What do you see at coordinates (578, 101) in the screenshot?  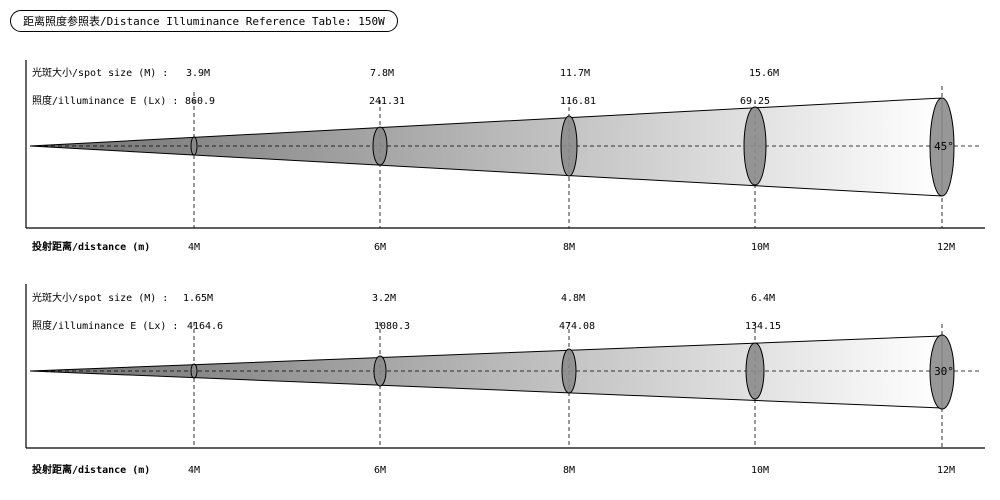 I see `illuminance-value: 116.81` at bounding box center [578, 101].